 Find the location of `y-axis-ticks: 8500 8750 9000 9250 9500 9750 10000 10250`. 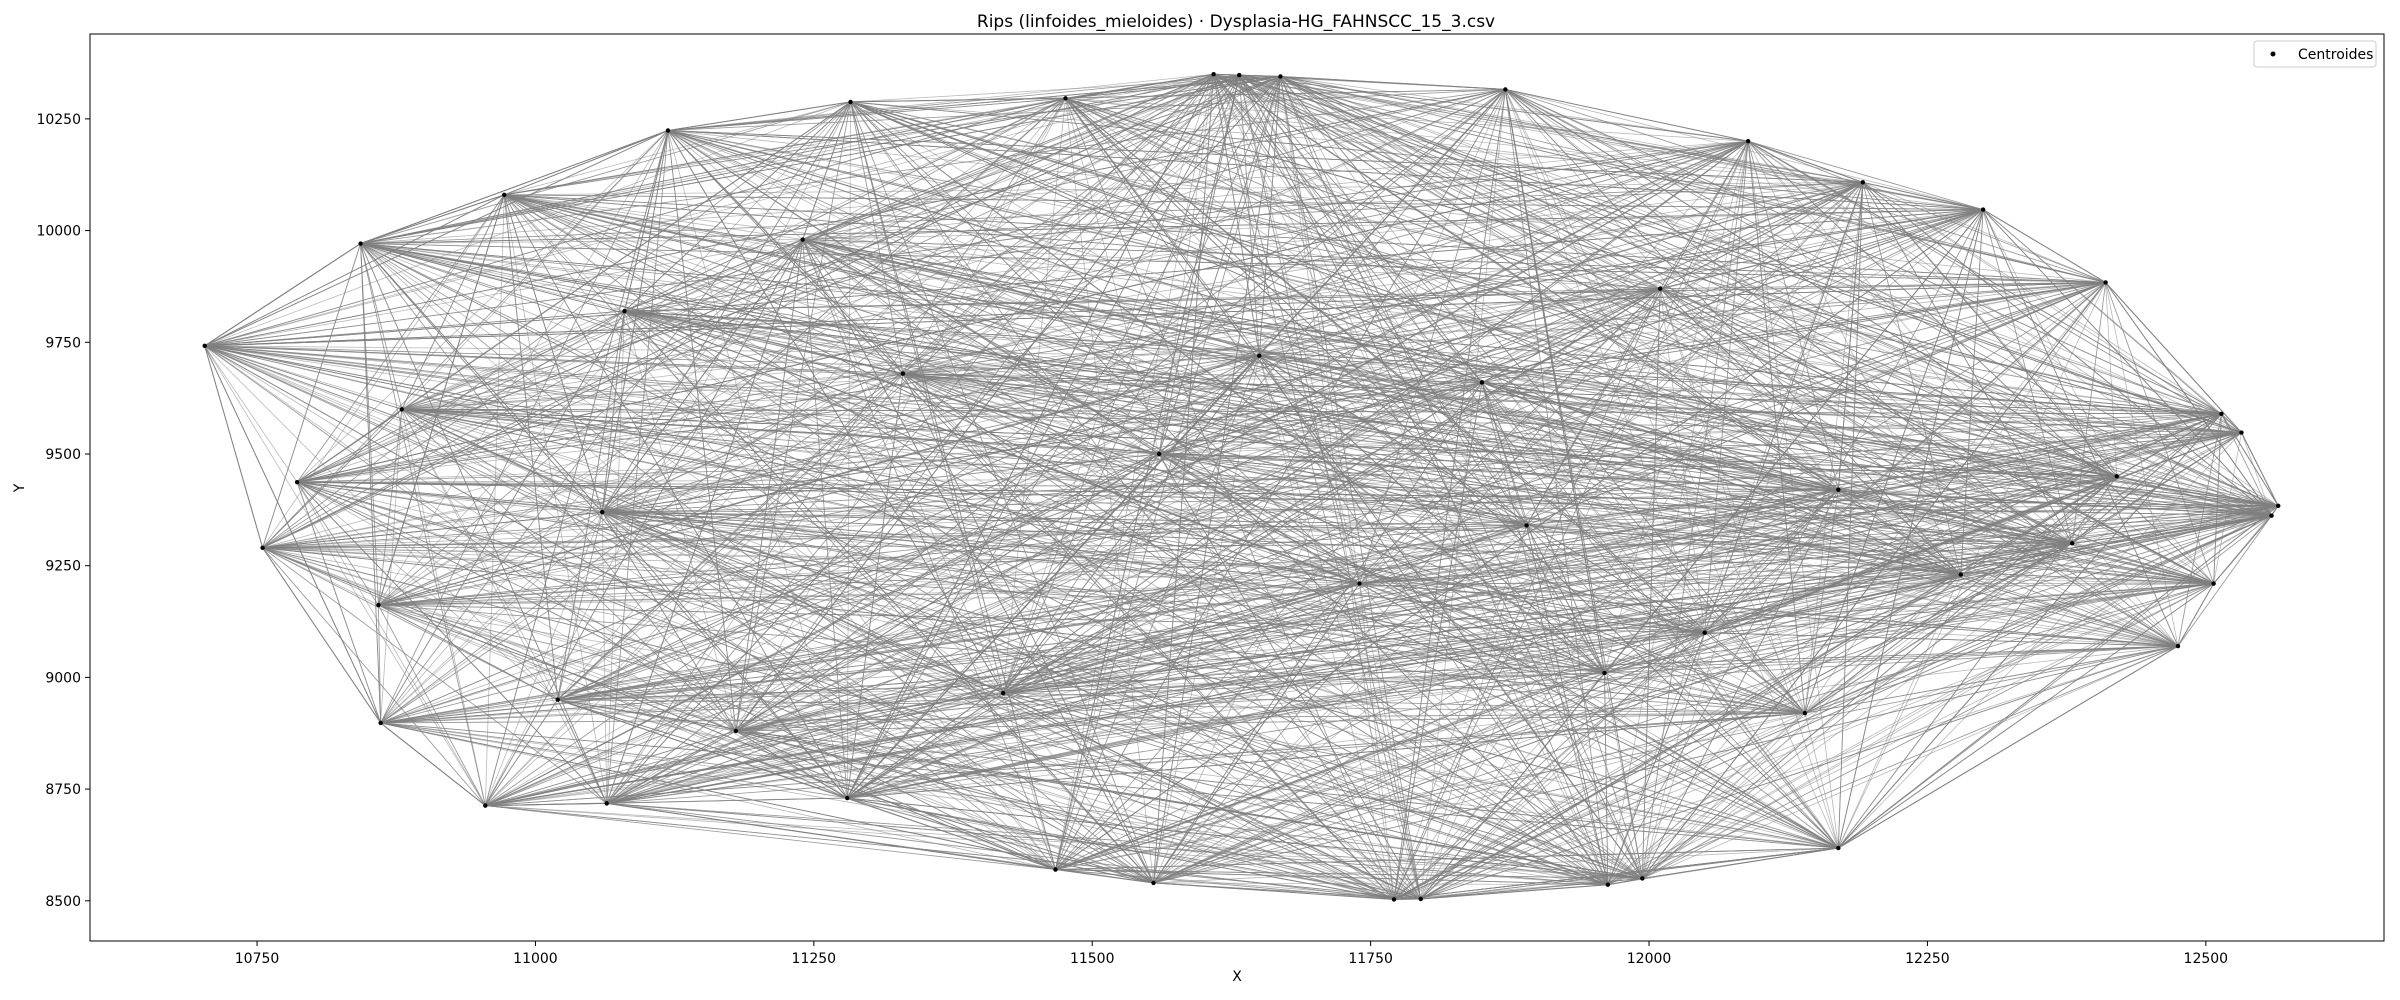

y-axis-ticks: 8500 8750 9000 9250 9500 9750 10000 10250 is located at coordinates (63, 511).